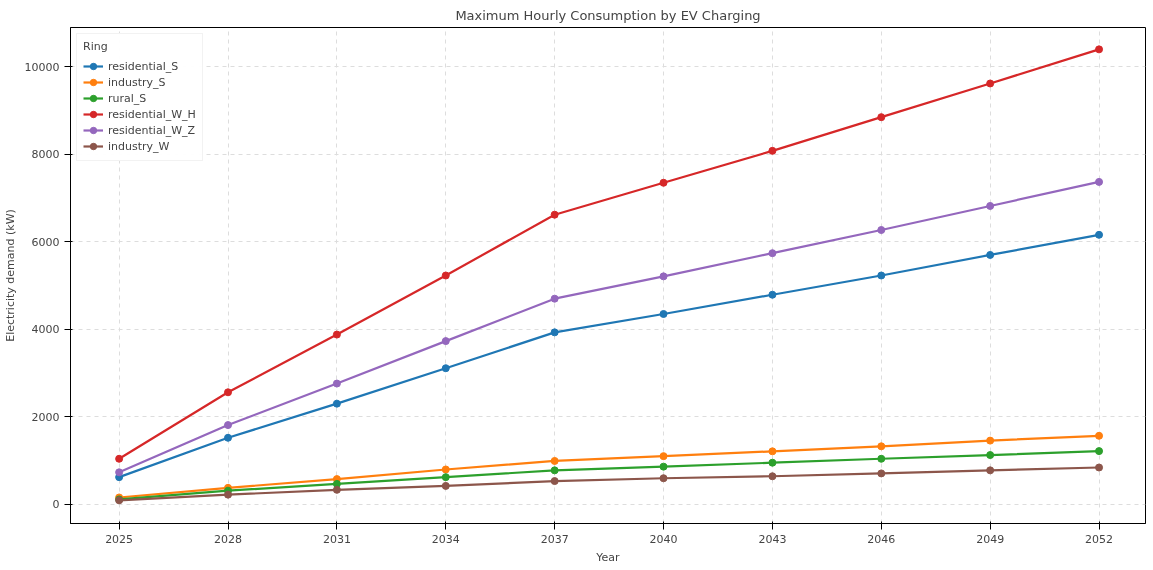 The height and width of the screenshot is (570, 1153). What do you see at coordinates (45, 417) in the screenshot?
I see `y-tick-label: 2000` at bounding box center [45, 417].